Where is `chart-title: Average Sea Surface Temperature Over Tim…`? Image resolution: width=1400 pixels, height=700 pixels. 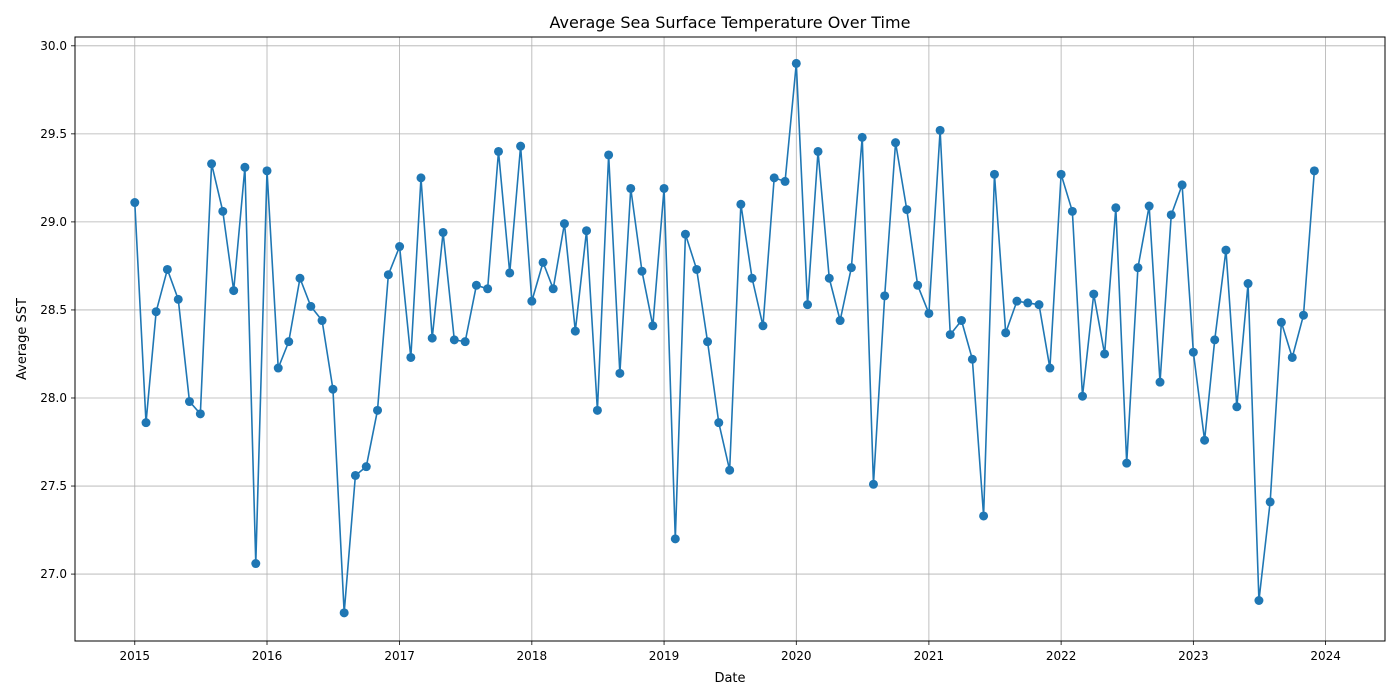
chart-title: Average Sea Surface Temperature Over Tim… is located at coordinates (730, 22).